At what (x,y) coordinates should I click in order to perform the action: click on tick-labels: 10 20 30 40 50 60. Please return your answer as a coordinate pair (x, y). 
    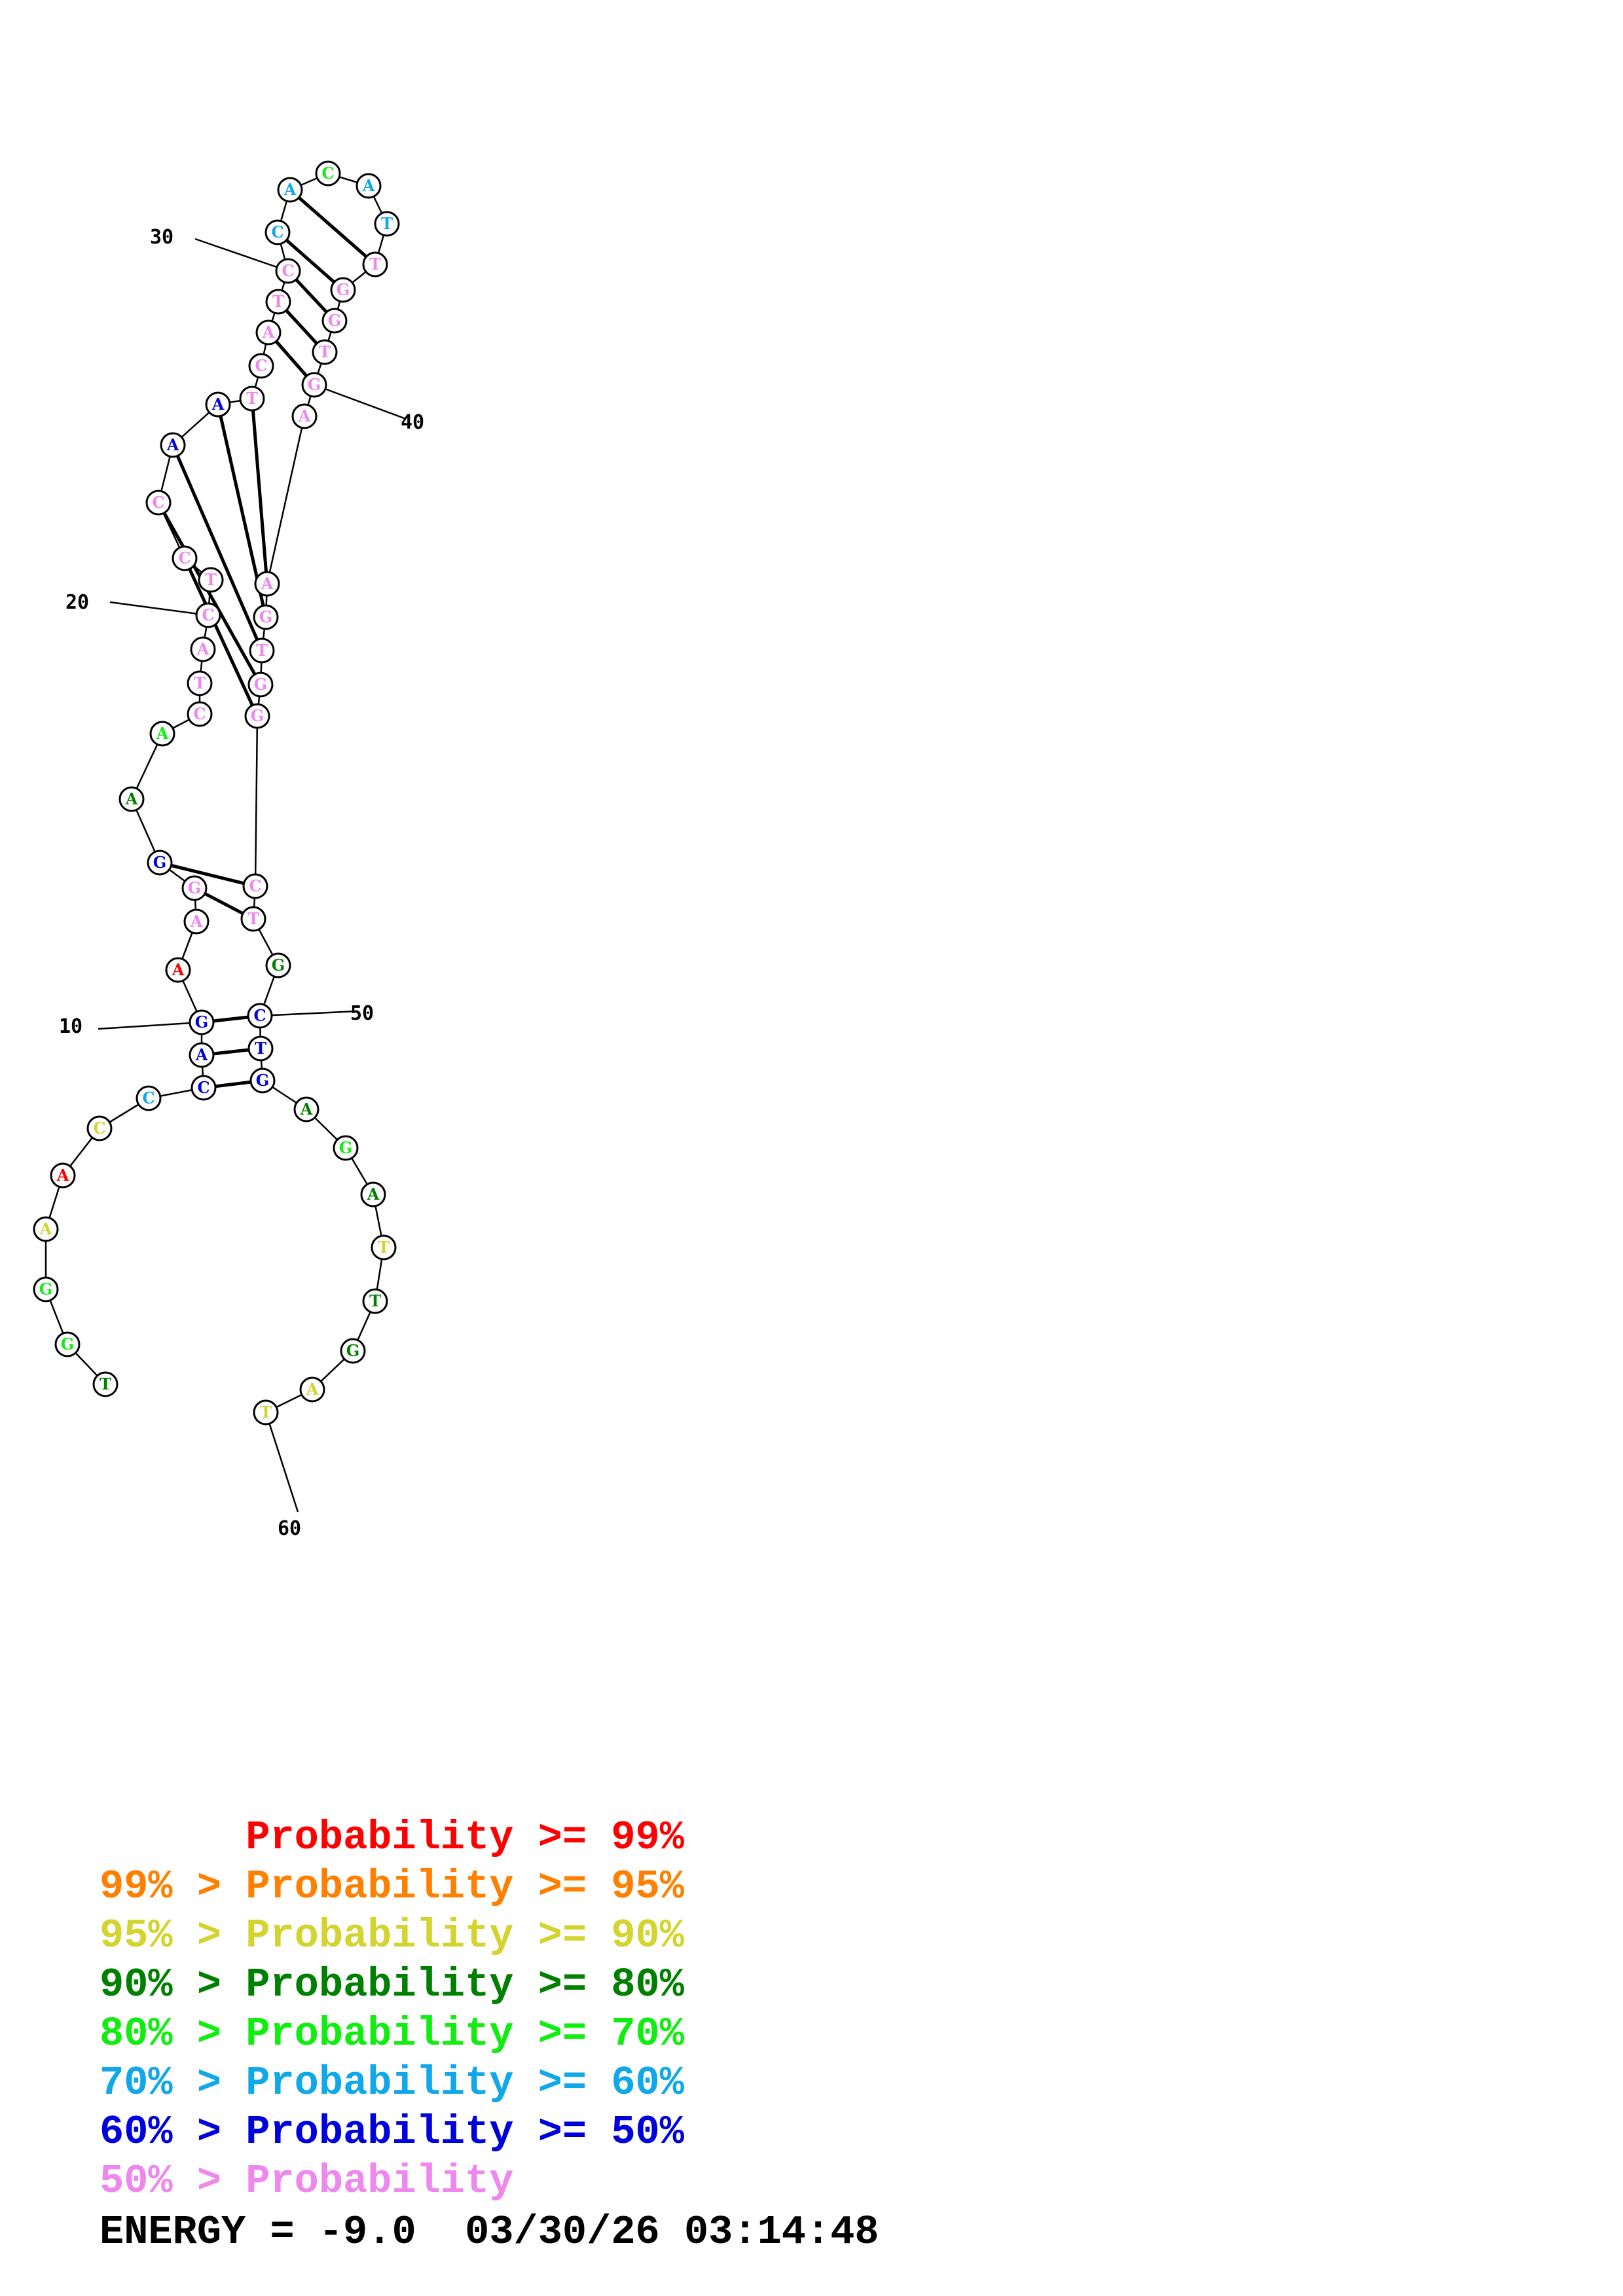
    Looking at the image, I should click on (241, 883).